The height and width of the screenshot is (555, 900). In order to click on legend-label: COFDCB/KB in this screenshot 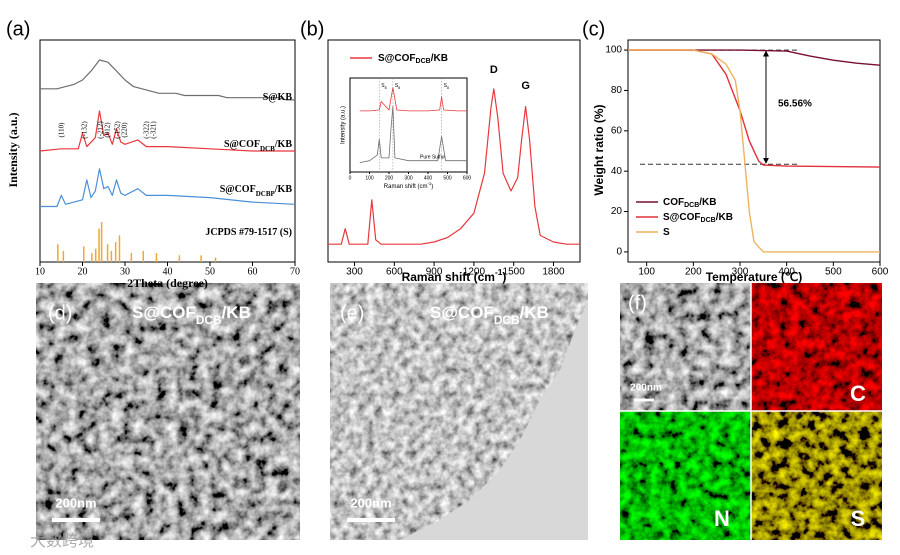, I will do `click(690, 203)`.